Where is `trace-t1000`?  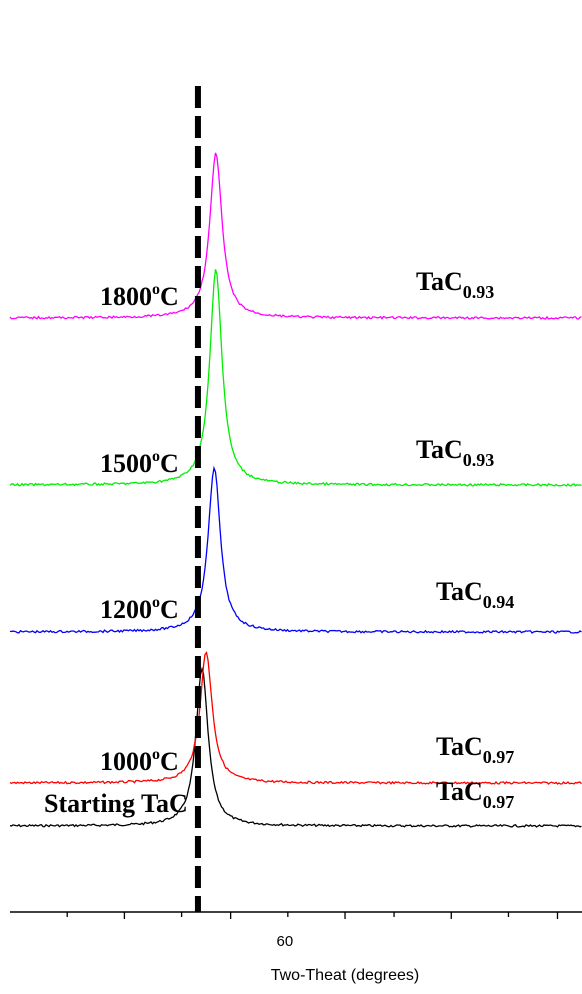 trace-t1000 is located at coordinates (295, 718).